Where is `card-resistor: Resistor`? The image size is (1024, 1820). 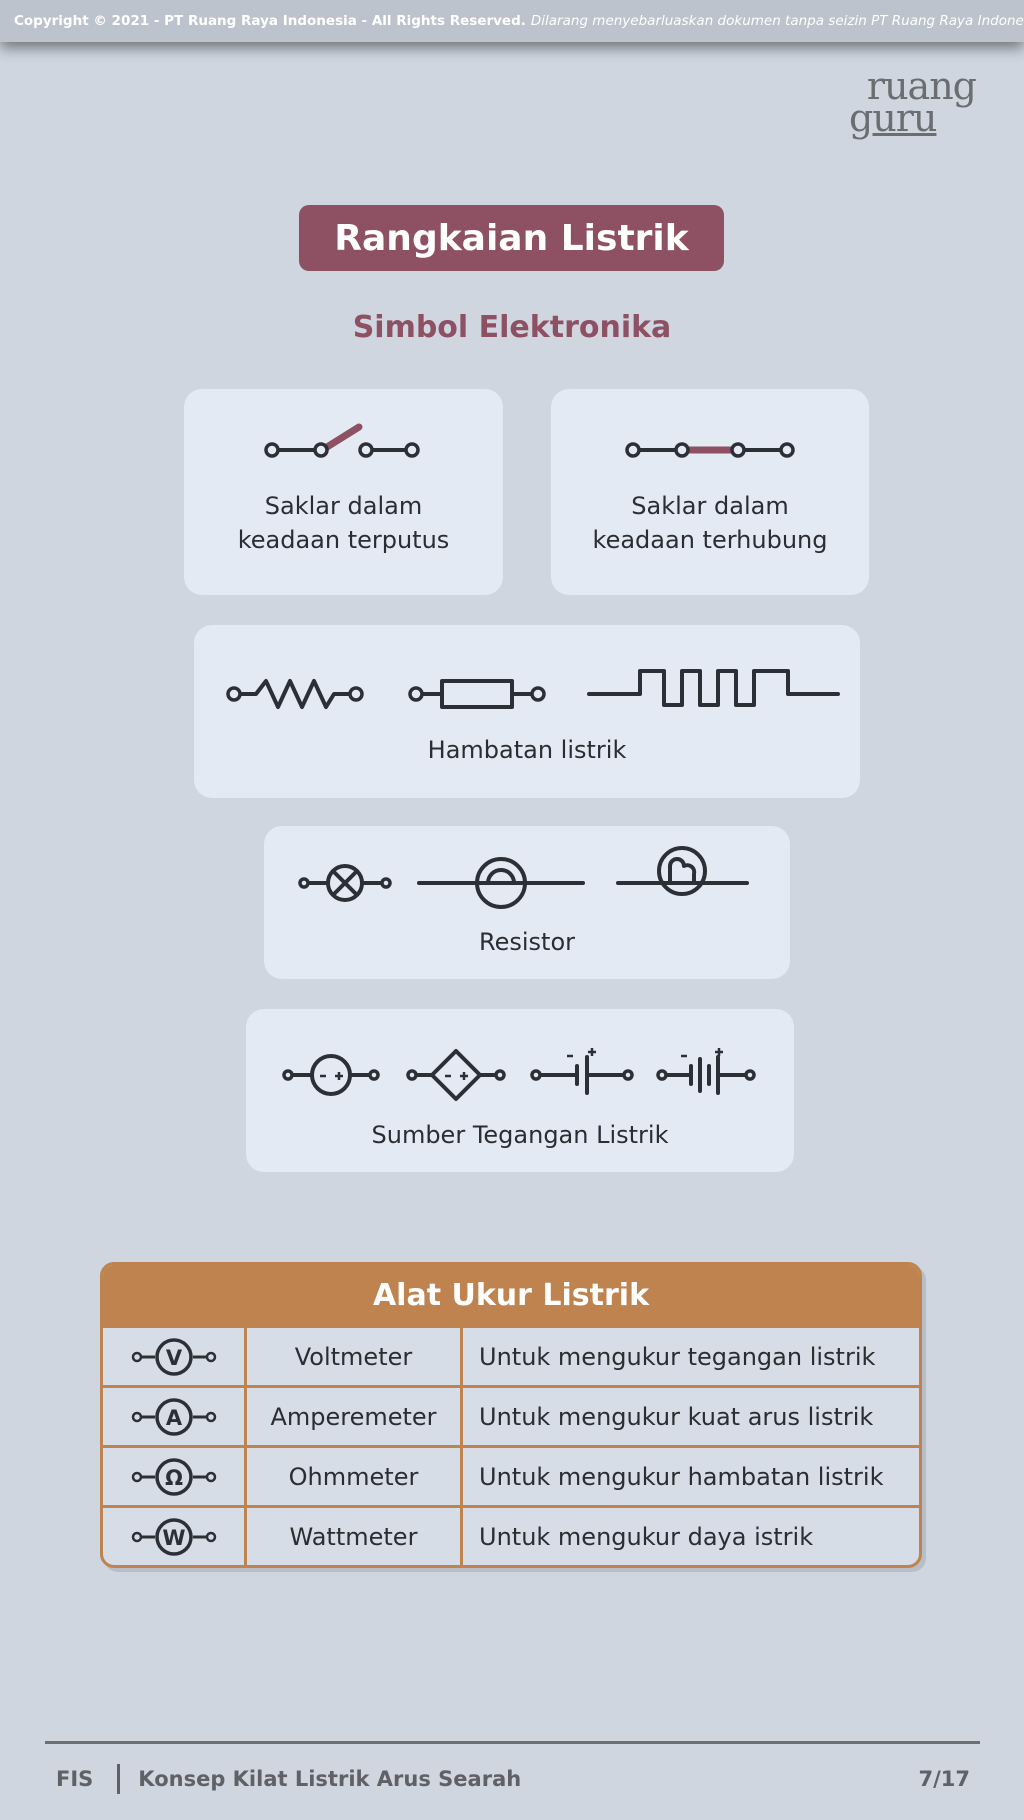
card-resistor: Resistor is located at coordinates (527, 902).